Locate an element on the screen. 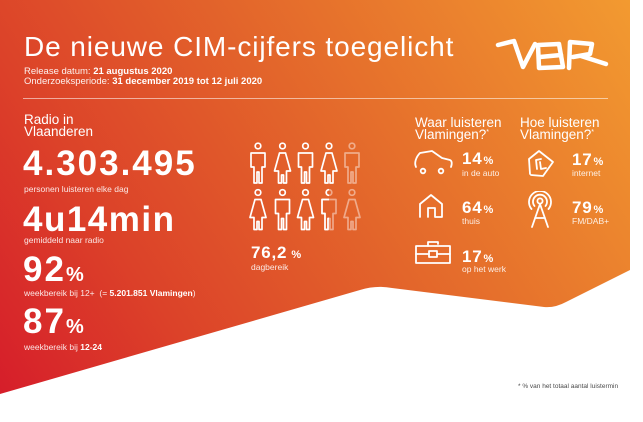 This screenshot has height=422, width=643. radio-heading-line1: Radio in is located at coordinates (49, 119).